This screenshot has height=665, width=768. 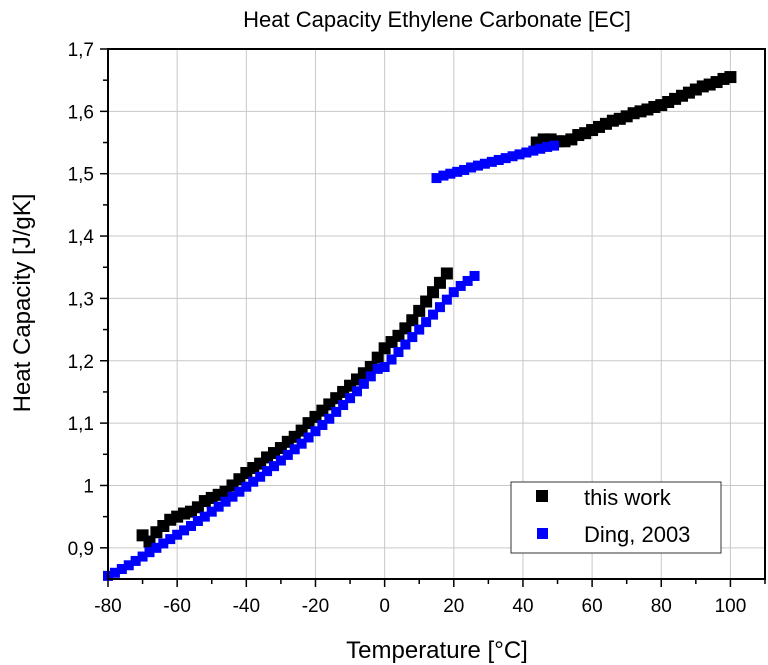 I want to click on x-tick-label: -20, so click(x=315, y=606).